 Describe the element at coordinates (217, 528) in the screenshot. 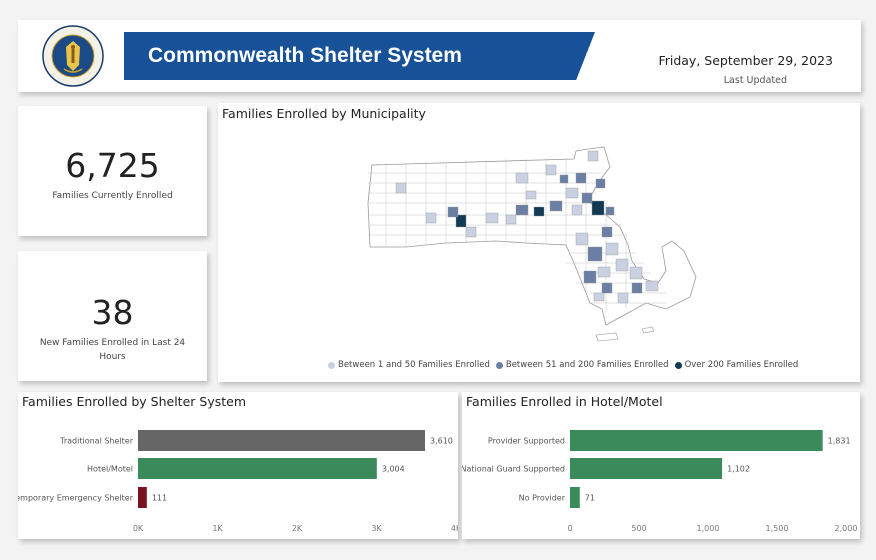

I see `x-tick-label: 1K` at that location.